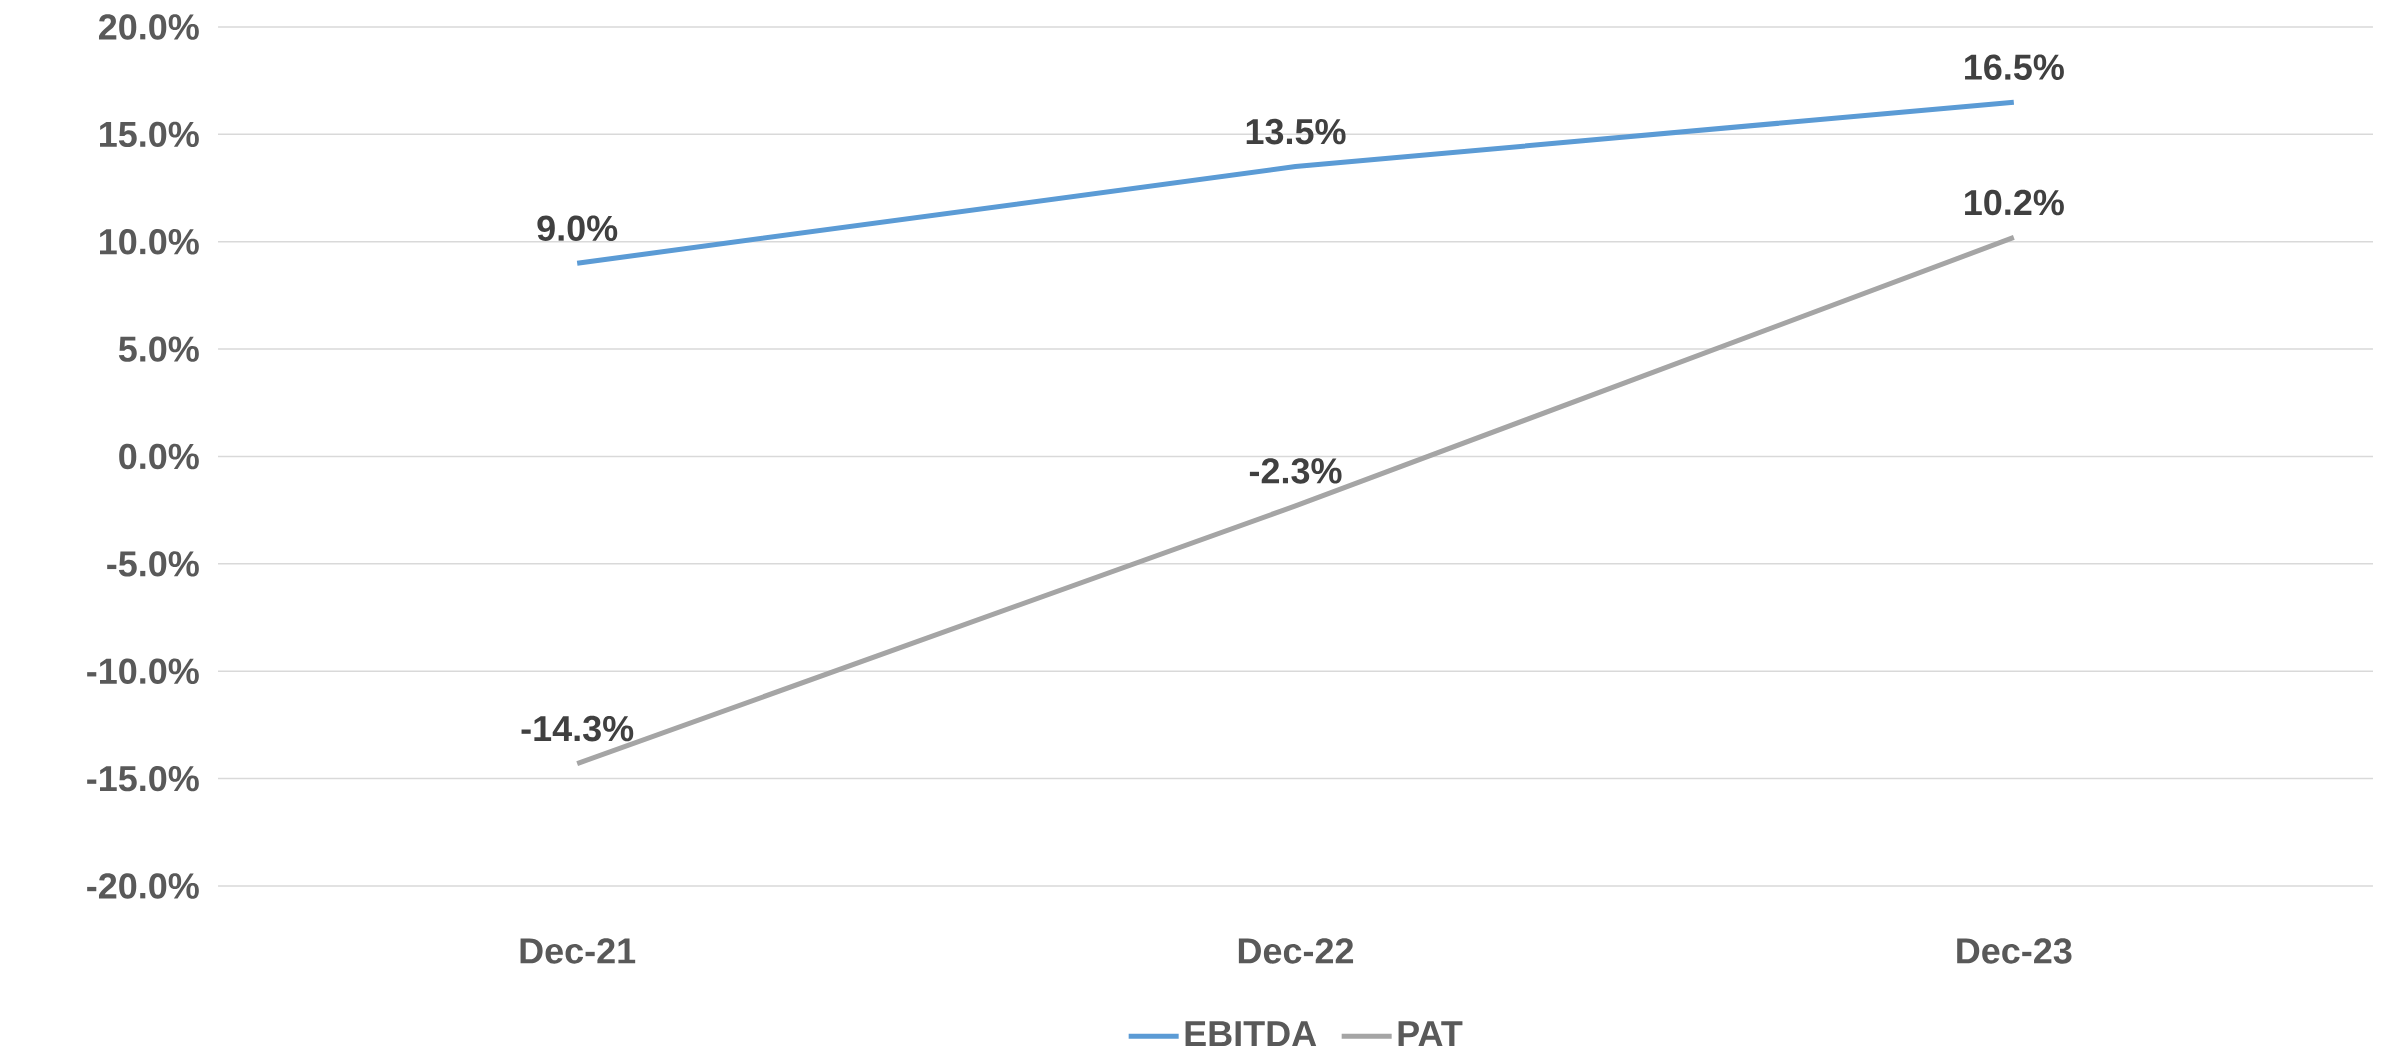  I want to click on data-label: -14.3%, so click(577, 728).